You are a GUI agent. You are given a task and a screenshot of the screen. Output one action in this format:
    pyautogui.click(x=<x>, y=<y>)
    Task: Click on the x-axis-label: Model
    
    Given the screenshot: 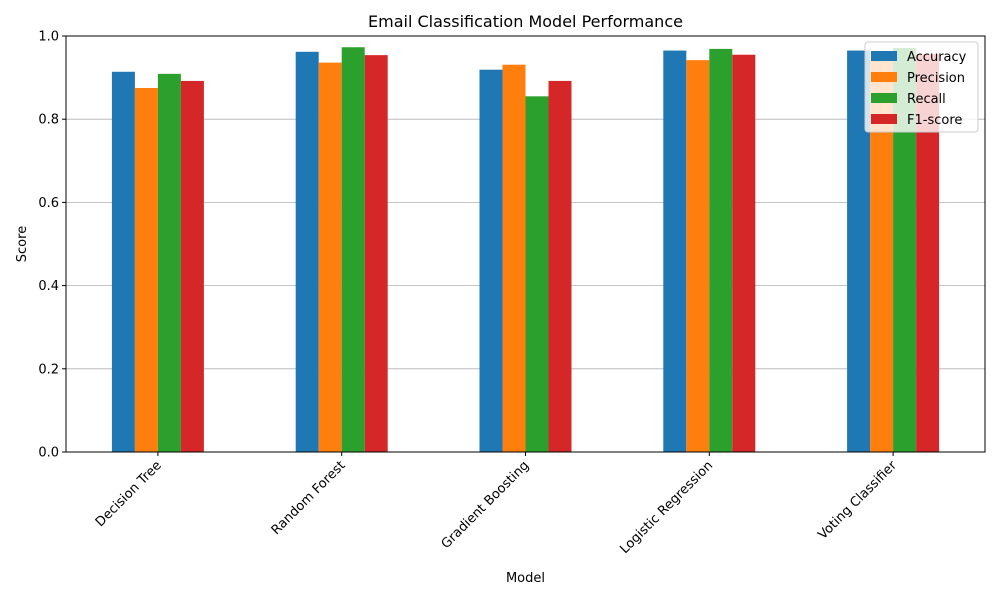 What is the action you would take?
    pyautogui.click(x=525, y=578)
    